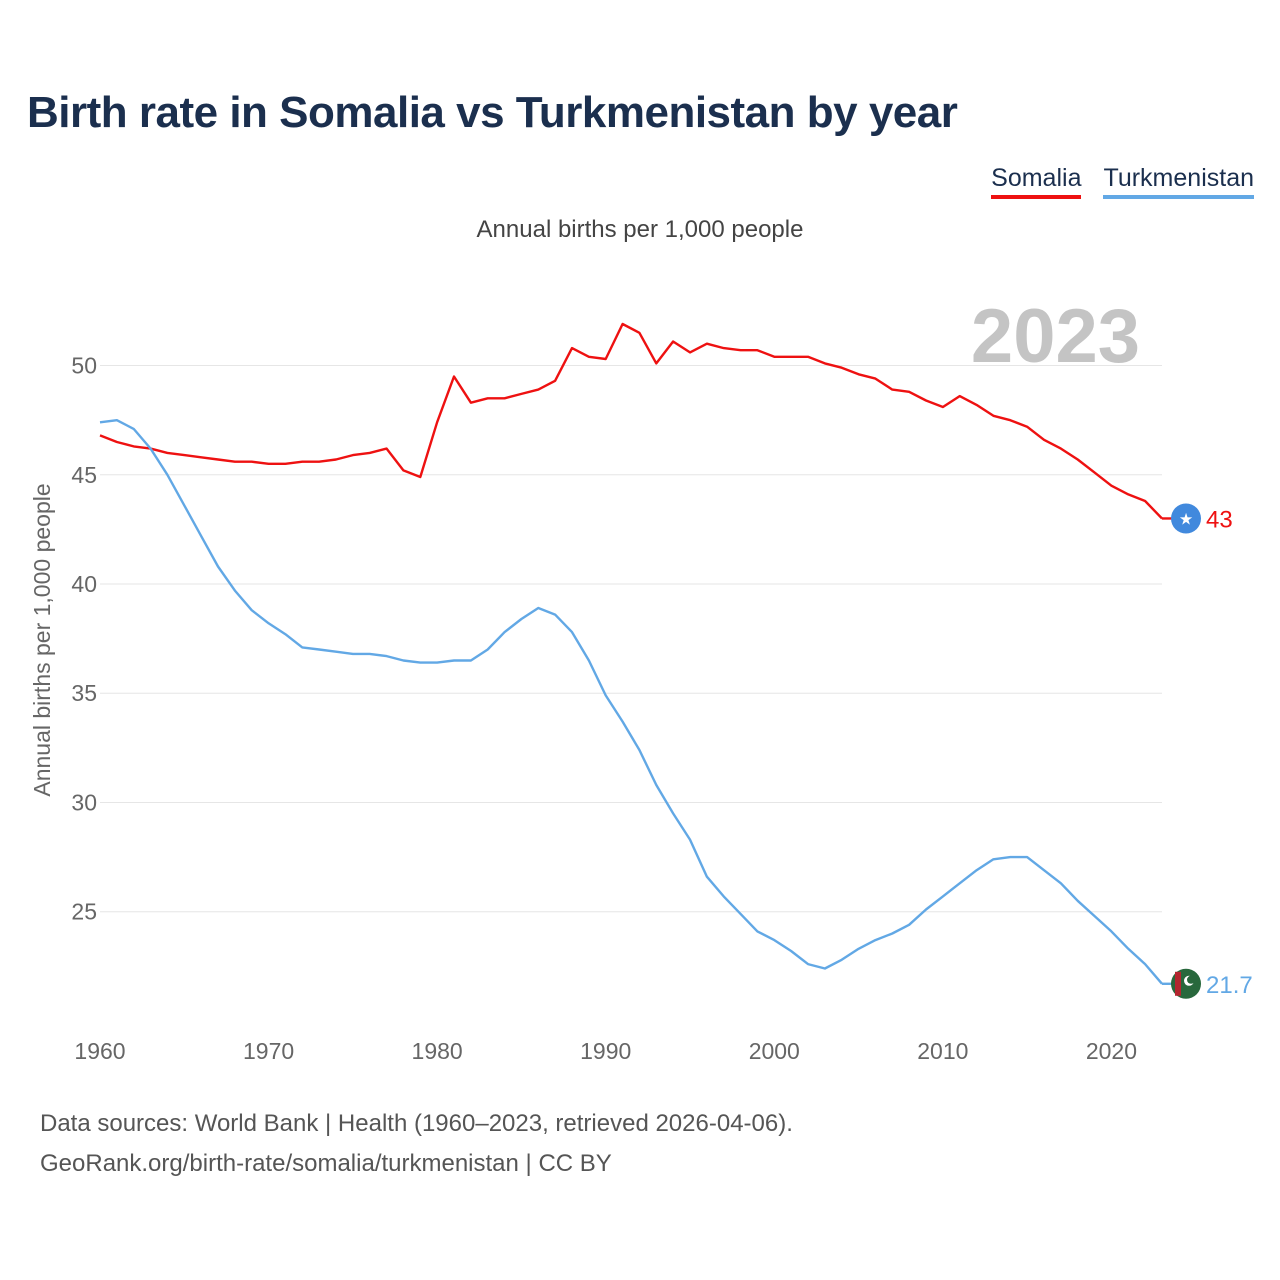 The width and height of the screenshot is (1280, 1280). Describe the element at coordinates (605, 1051) in the screenshot. I see `x-tick-label: 1990` at that location.